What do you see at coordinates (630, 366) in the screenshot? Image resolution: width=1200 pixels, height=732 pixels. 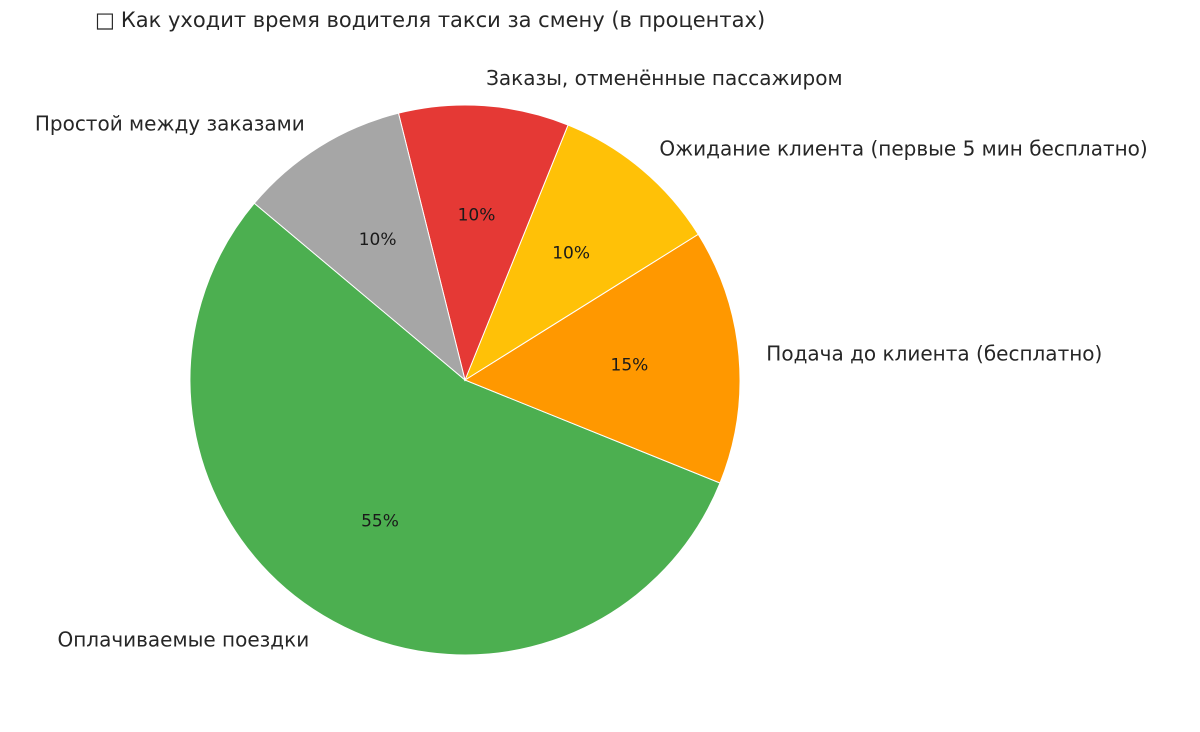 I see `slice-pct-1: 15%` at bounding box center [630, 366].